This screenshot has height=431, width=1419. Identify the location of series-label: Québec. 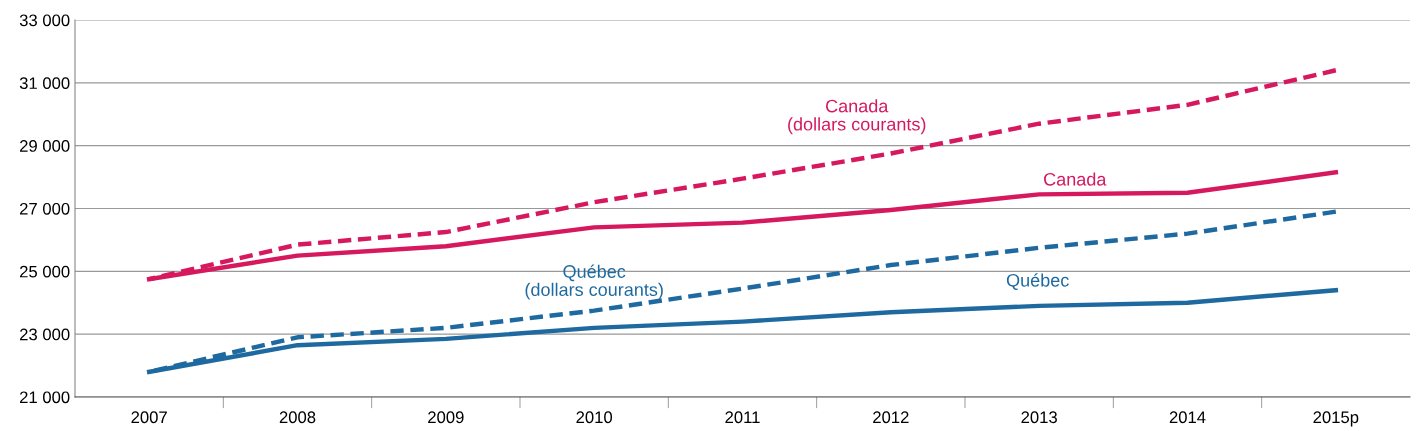
(1037, 281).